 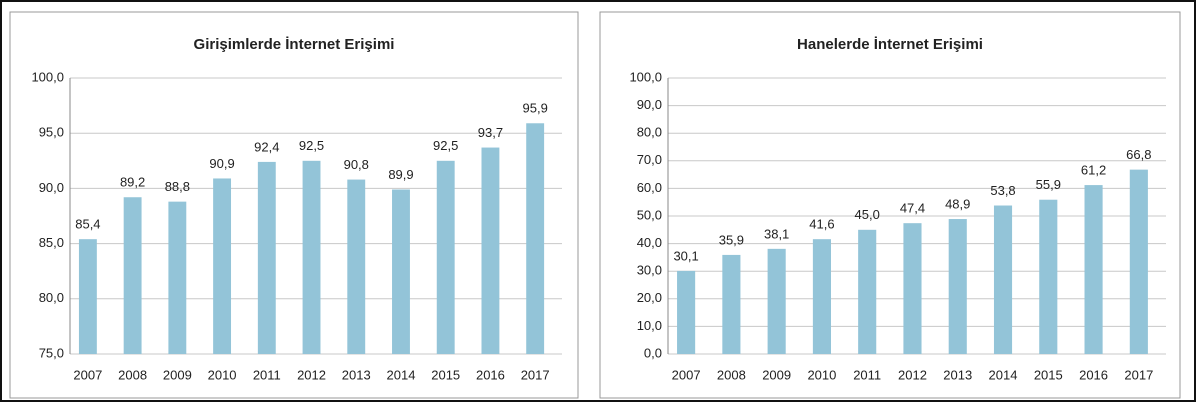 What do you see at coordinates (649, 214) in the screenshot?
I see `y-tick-label: 50,0` at bounding box center [649, 214].